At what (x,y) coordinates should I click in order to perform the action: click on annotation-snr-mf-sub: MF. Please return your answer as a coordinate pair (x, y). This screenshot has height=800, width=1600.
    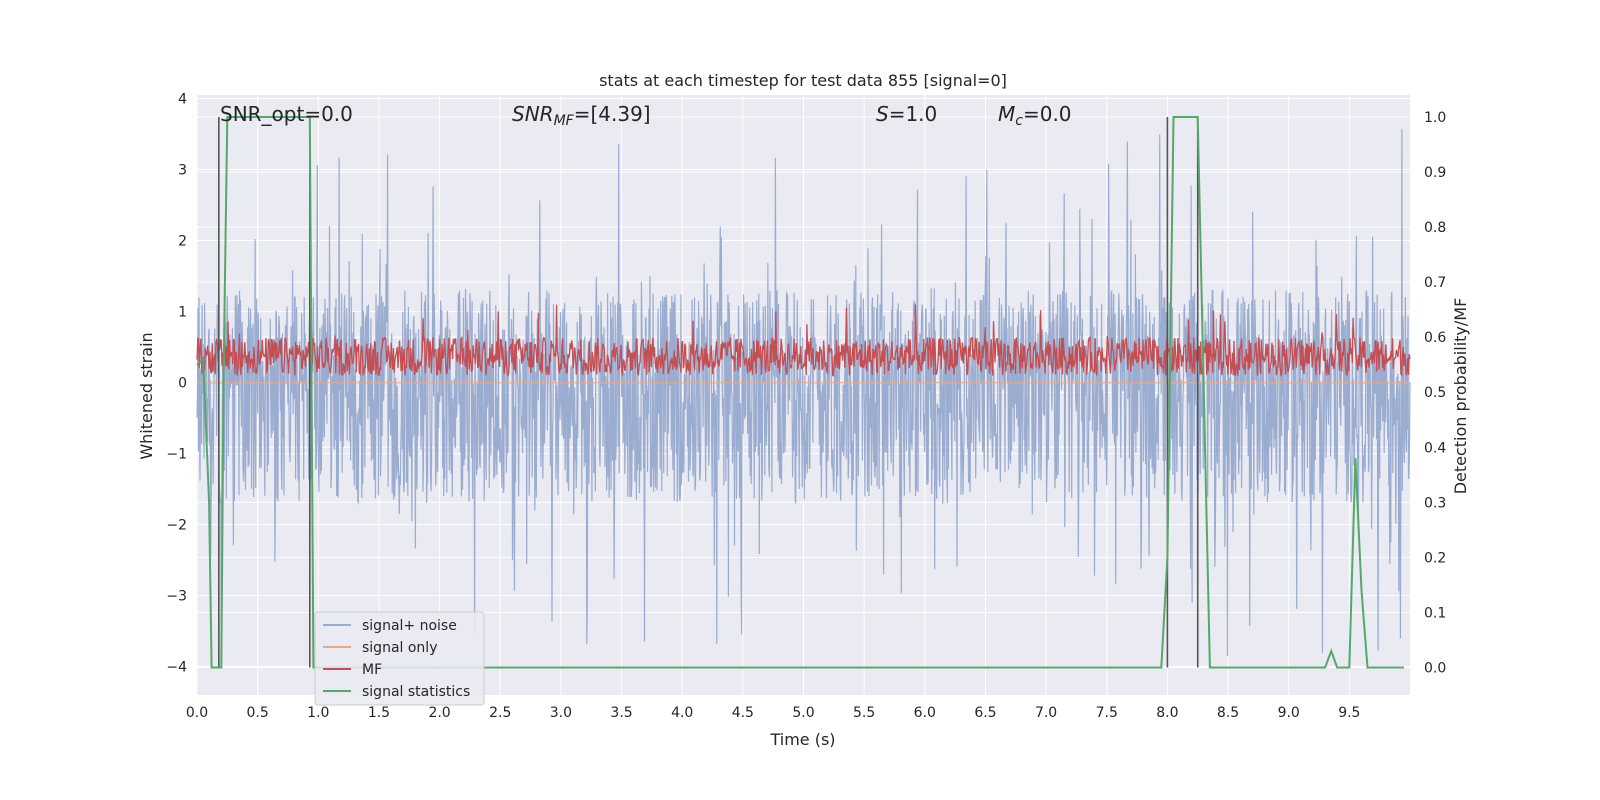
    Looking at the image, I should click on (564, 121).